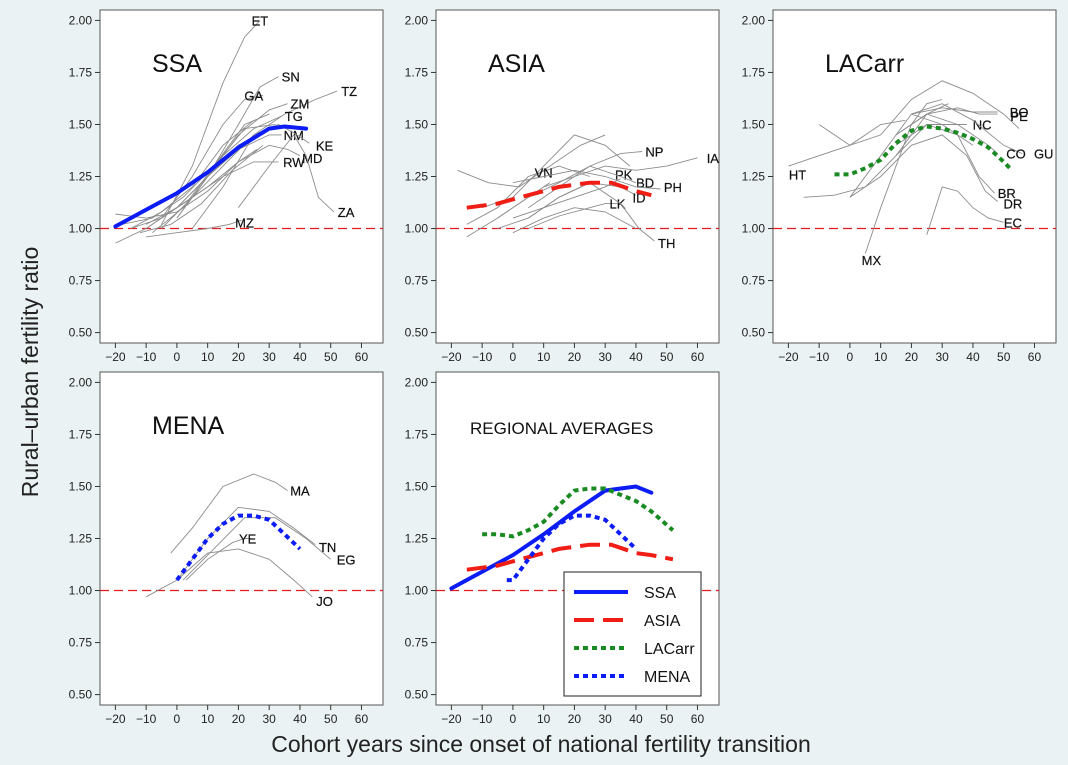 The image size is (1068, 765). I want to click on x-tick-label: 30, so click(606, 719).